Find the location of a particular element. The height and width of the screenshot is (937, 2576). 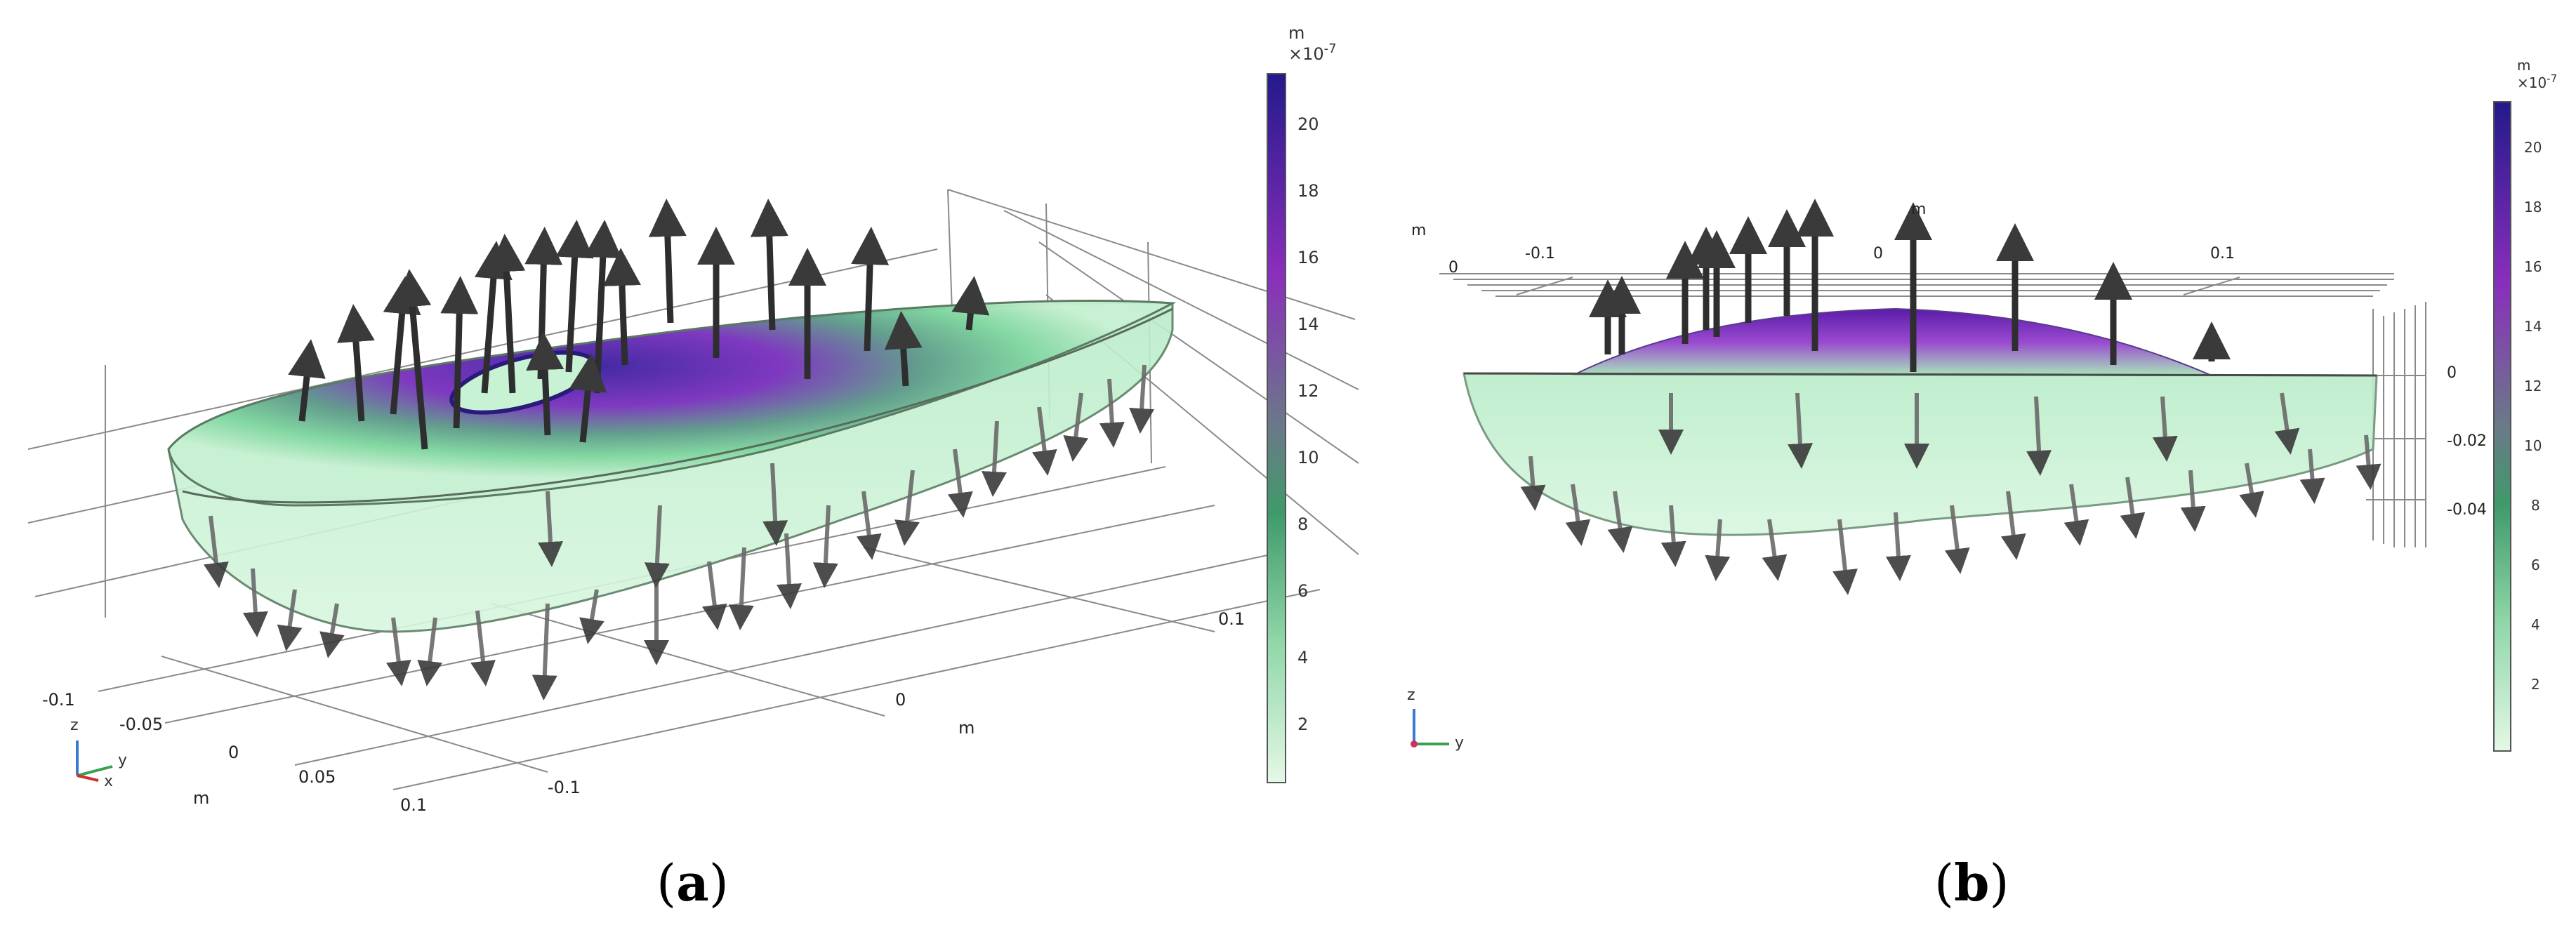

panel-b-colorbar is located at coordinates (2502, 426).